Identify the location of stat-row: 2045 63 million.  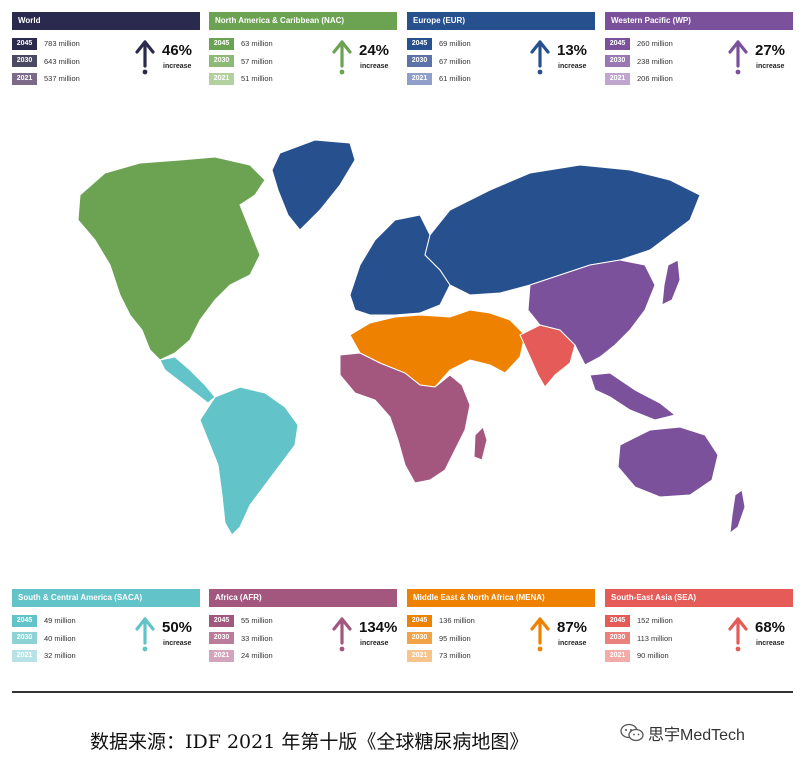
(241, 43).